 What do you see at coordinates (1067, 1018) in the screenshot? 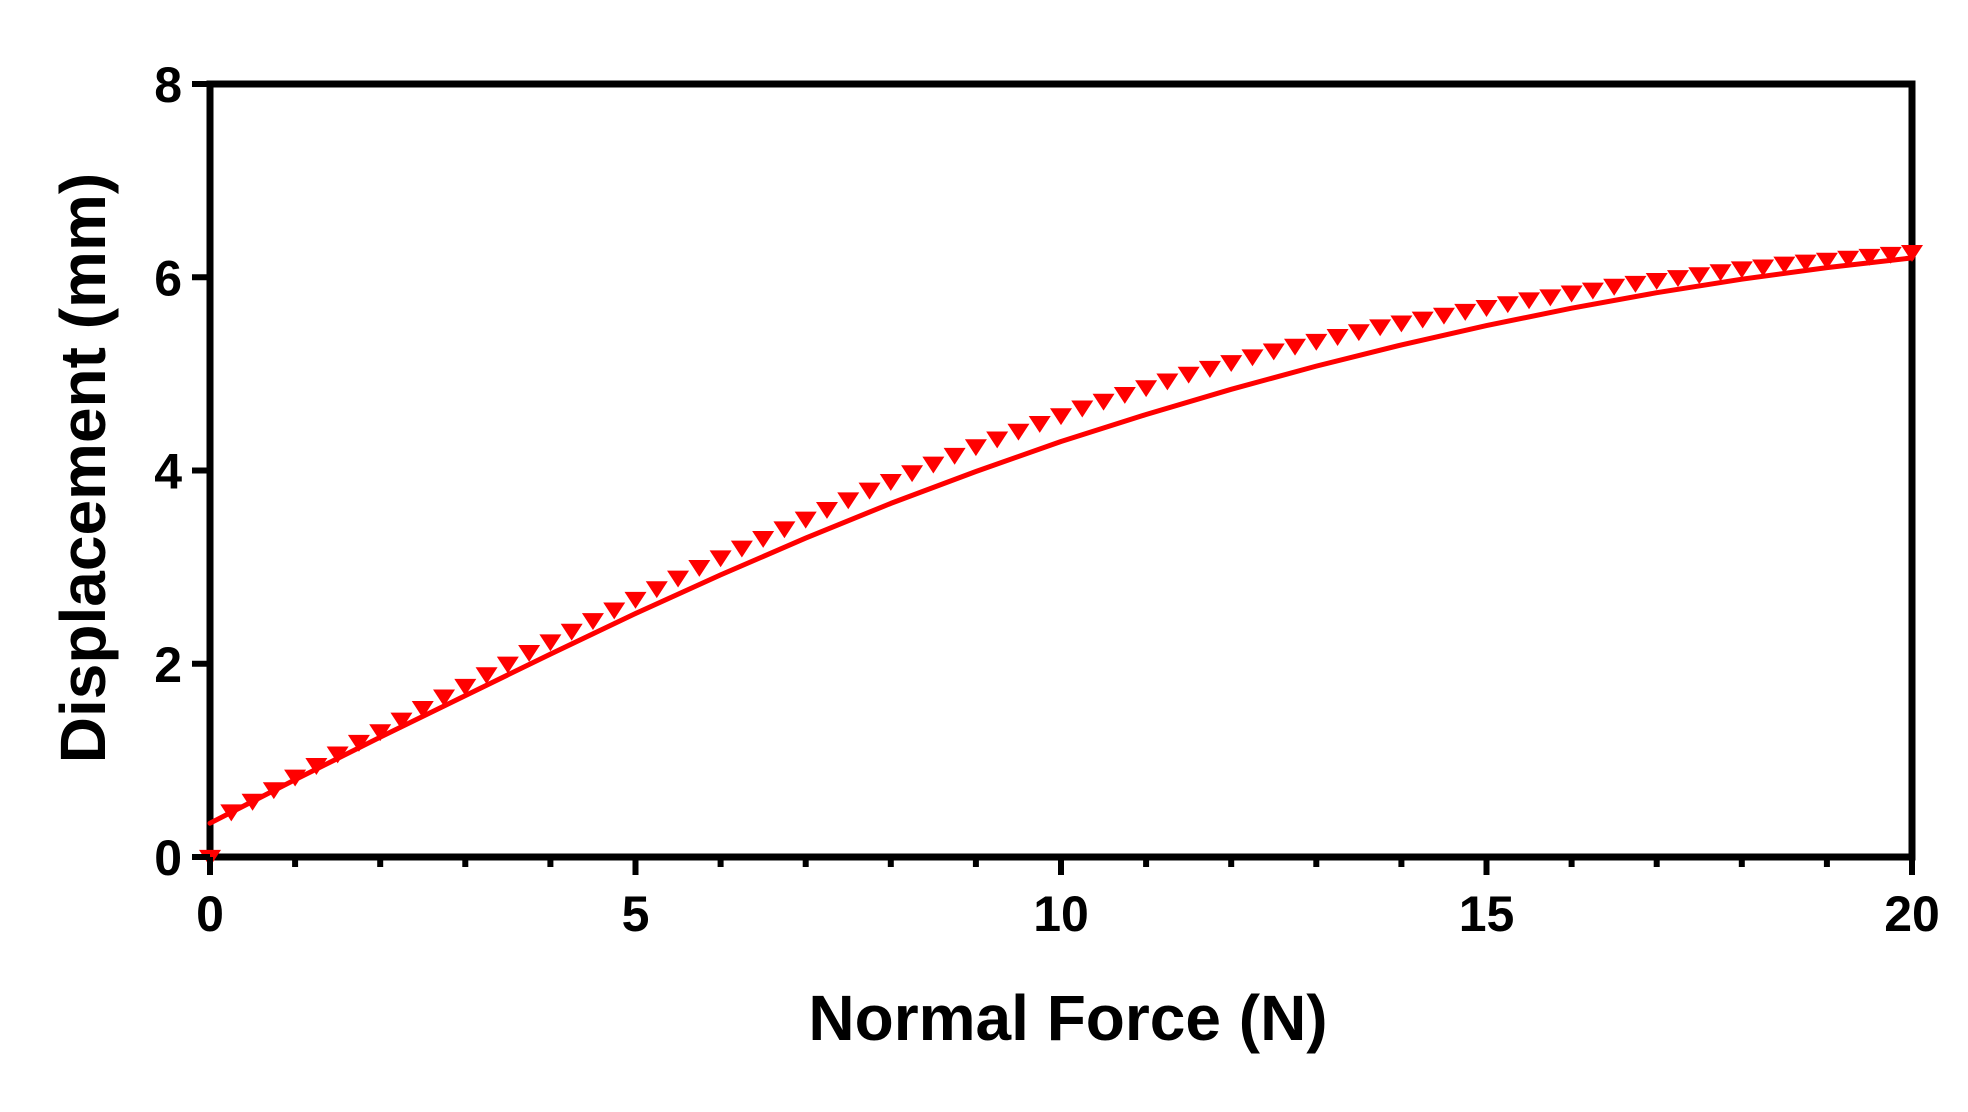
I see `x-axis-title: Normal Force (N)` at bounding box center [1067, 1018].